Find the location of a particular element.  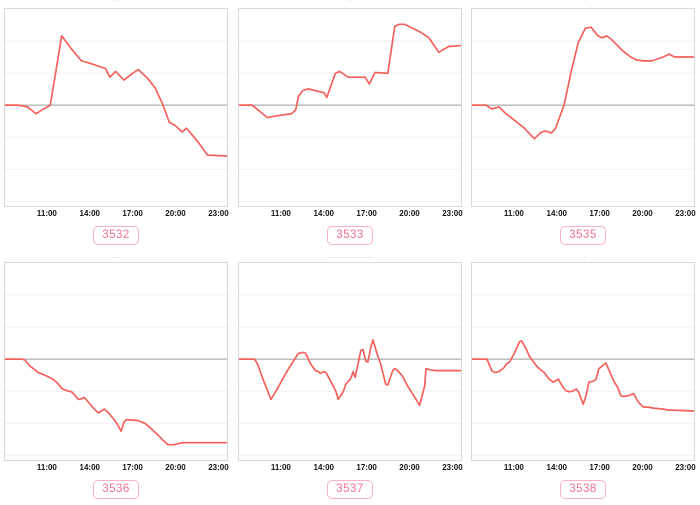

badge-row: 3538 is located at coordinates (583, 489).